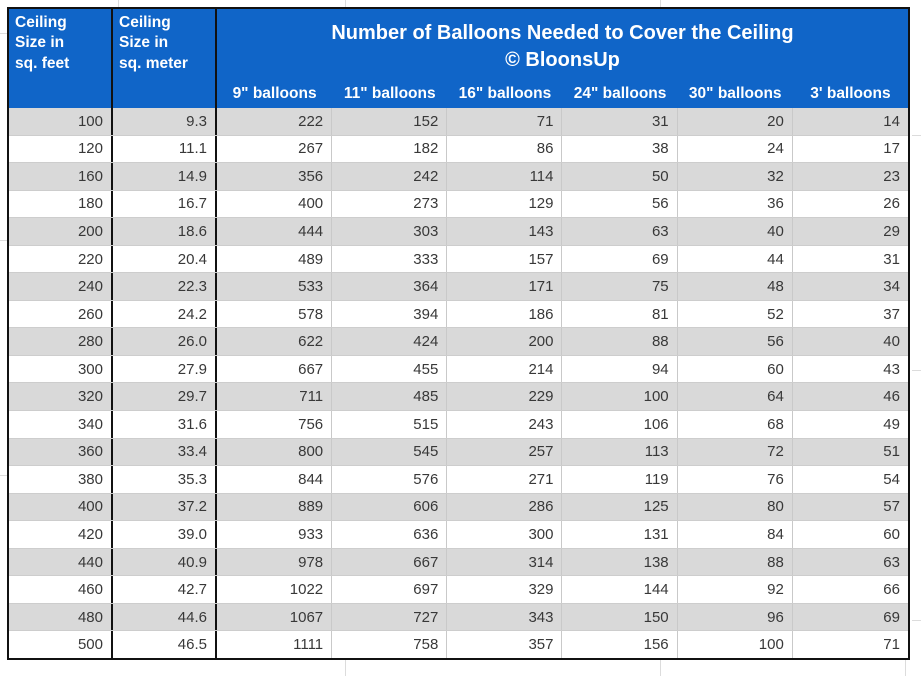 The height and width of the screenshot is (676, 921). Describe the element at coordinates (505, 452) in the screenshot. I see `cell-16in-balloons: 257` at that location.